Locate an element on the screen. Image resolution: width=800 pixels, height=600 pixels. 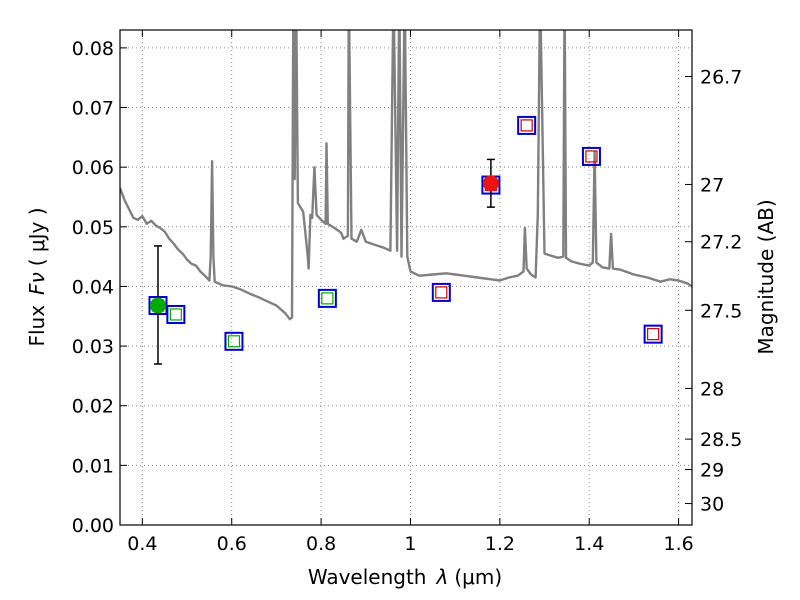
y-tick-label: 0.02 is located at coordinates (93, 407).